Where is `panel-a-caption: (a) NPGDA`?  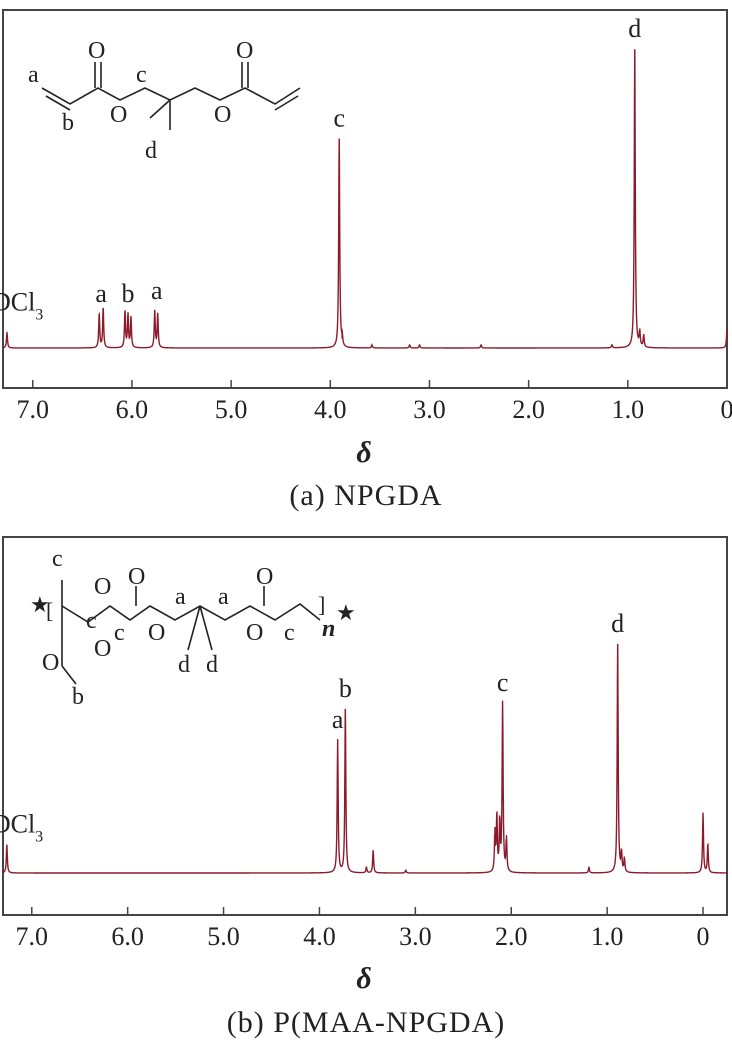 panel-a-caption: (a) NPGDA is located at coordinates (365, 495).